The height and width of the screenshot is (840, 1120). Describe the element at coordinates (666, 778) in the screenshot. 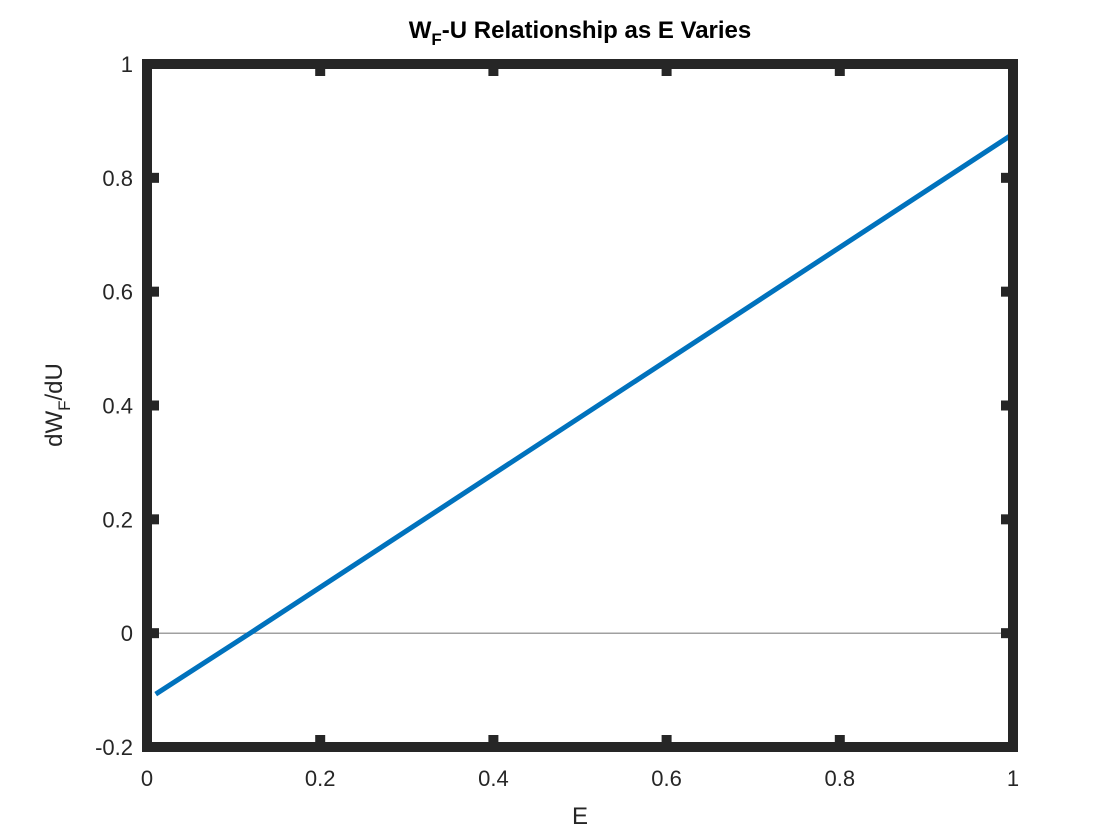

I see `x-tick-label: 0.6` at that location.